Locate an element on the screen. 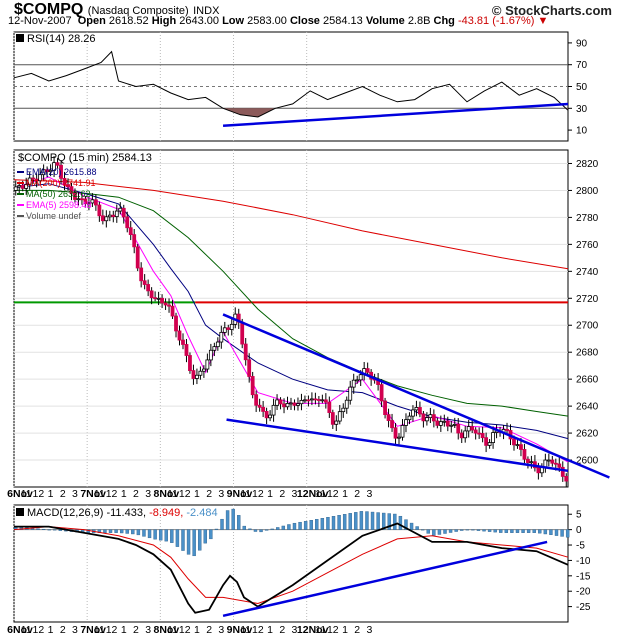 This screenshot has width=620, height=639. rsi-tick-label: 90 is located at coordinates (582, 43).